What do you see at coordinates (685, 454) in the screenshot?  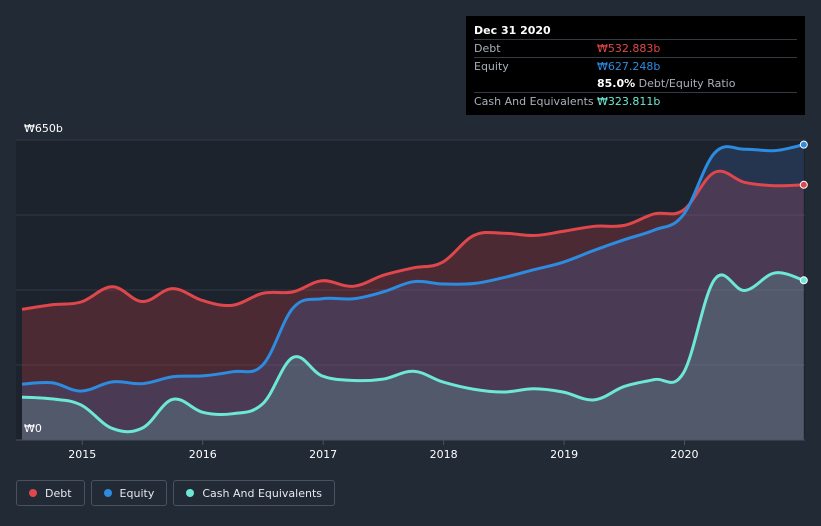 I see `x-tick-label-2020: 2020` at bounding box center [685, 454].